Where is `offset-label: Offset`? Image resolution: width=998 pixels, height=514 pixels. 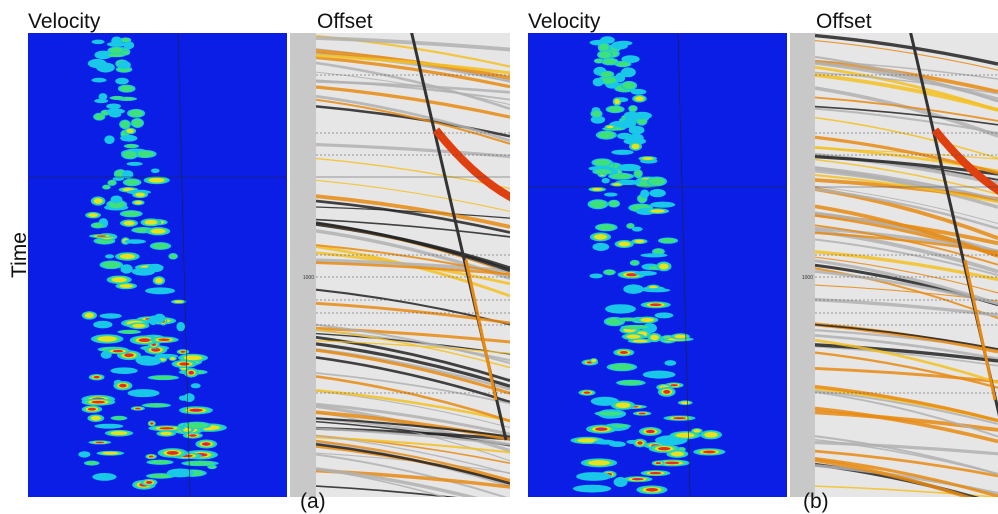 offset-label: Offset is located at coordinates (844, 21).